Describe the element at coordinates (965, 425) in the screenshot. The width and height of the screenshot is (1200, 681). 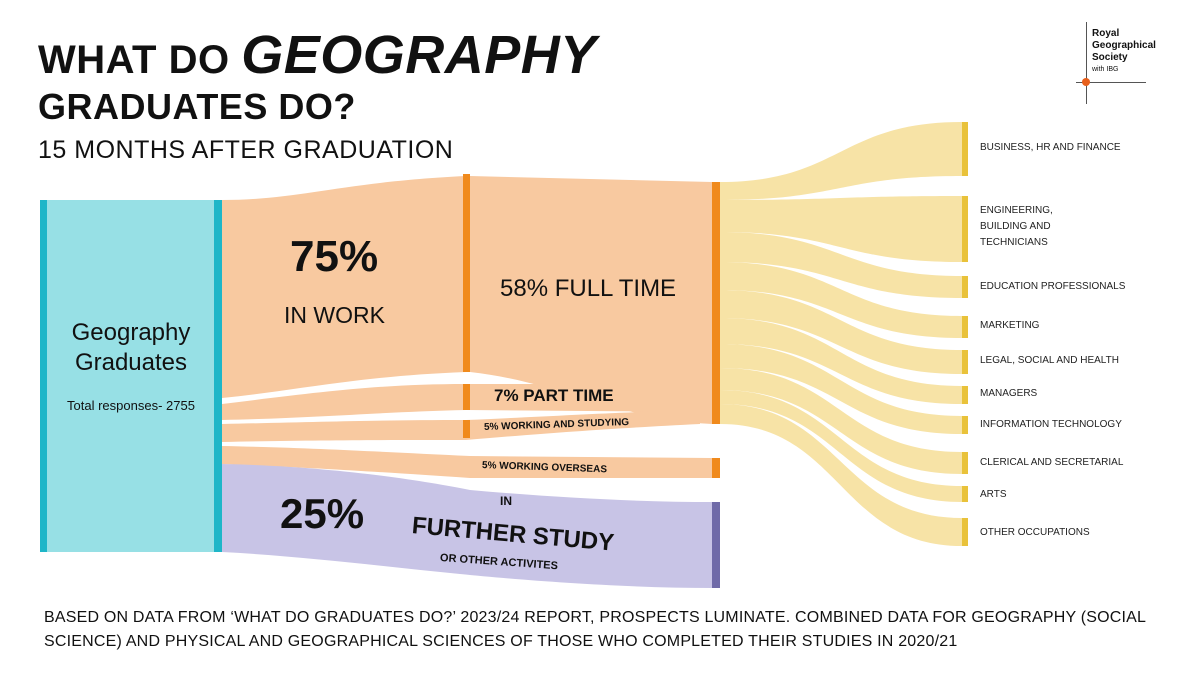
I see `bar-it` at that location.